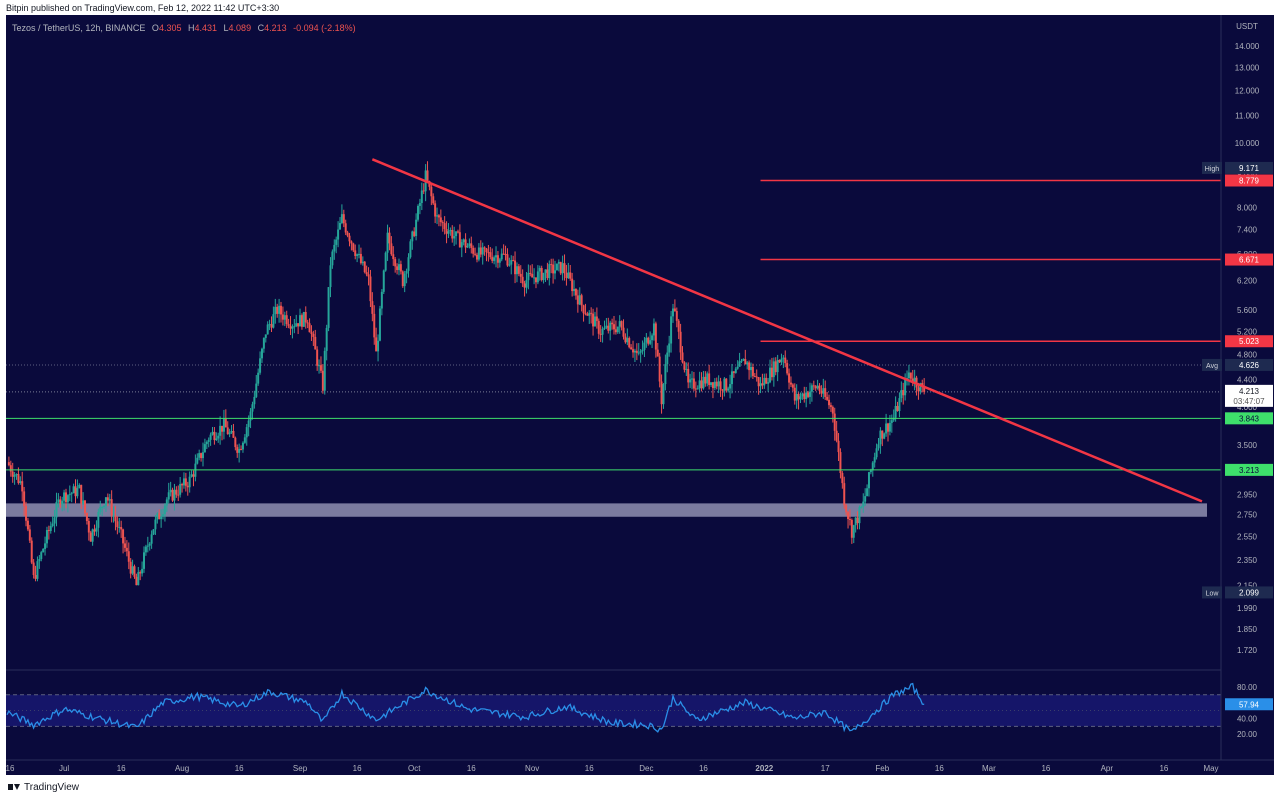 The height and width of the screenshot is (798, 1280). I want to click on time-axis-background, so click(640, 767).